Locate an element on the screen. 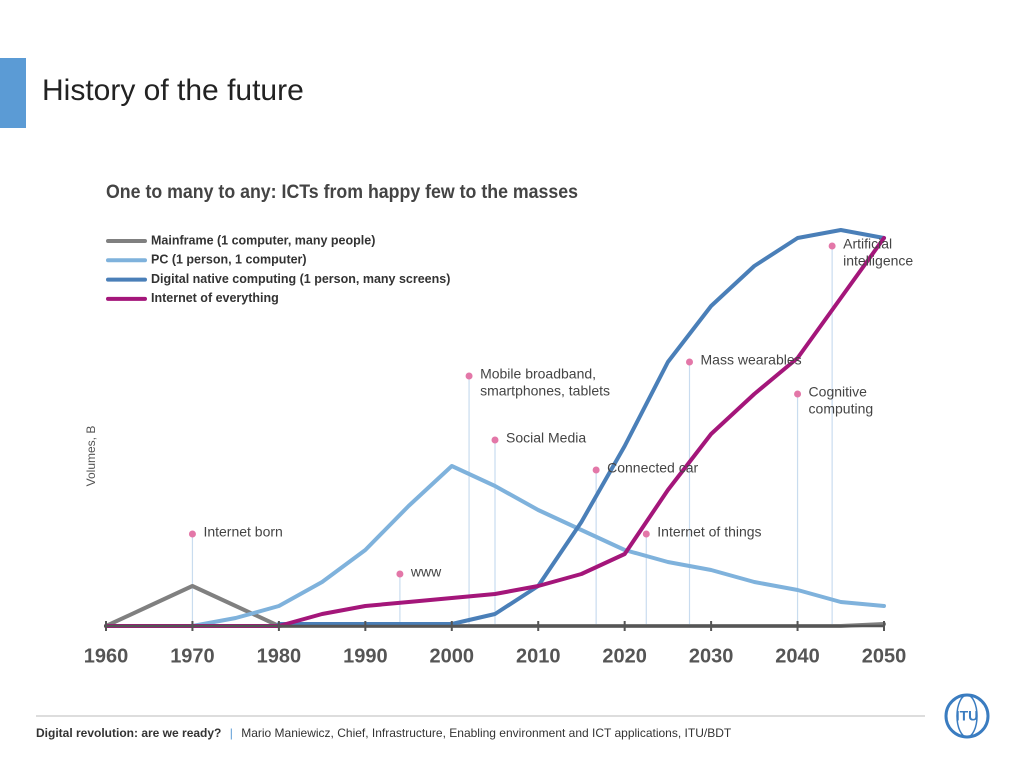  annotation-label: Cognitive is located at coordinates (838, 392).